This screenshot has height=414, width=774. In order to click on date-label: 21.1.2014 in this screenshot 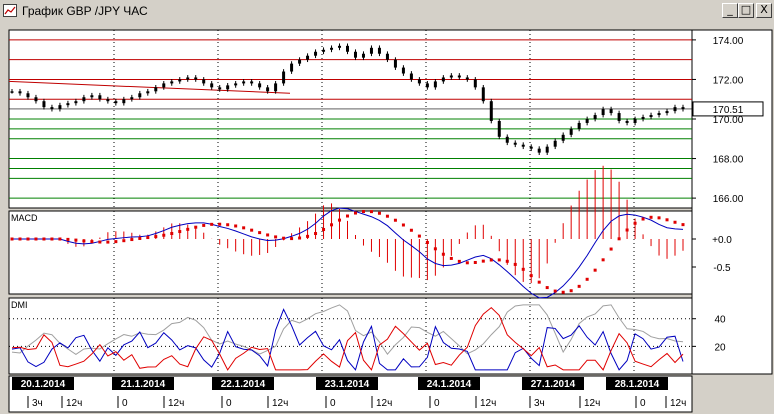, I will do `click(143, 384)`.